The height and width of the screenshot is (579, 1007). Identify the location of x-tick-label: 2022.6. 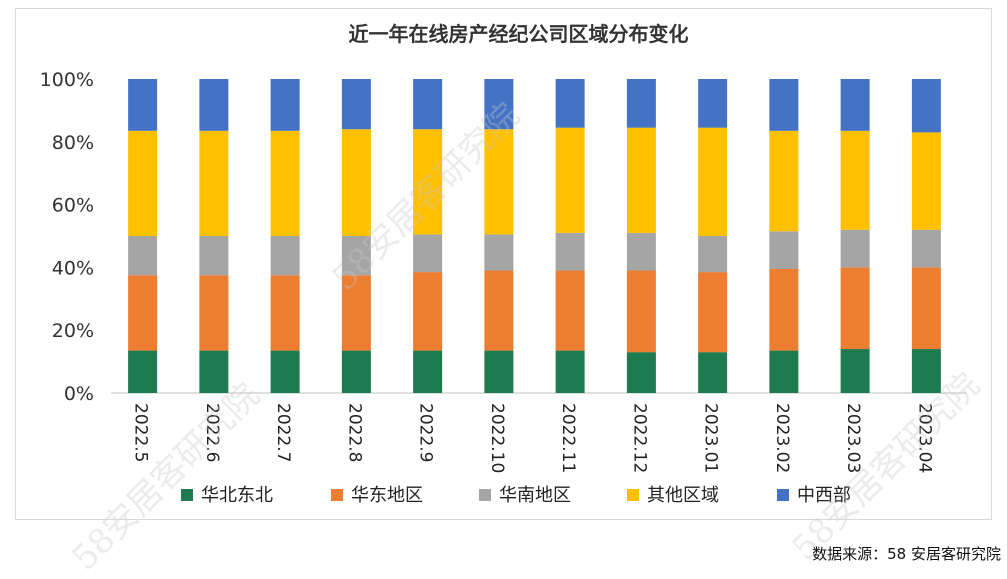
(212, 432).